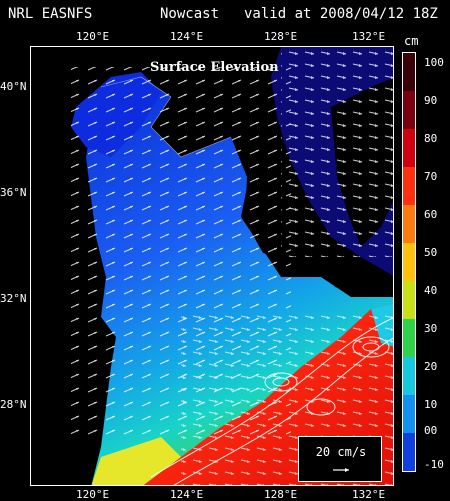 The image size is (450, 501). I want to click on colorbar-label: 80, so click(431, 138).